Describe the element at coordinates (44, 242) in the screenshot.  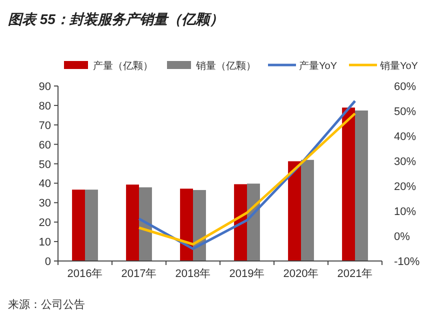
I see `y-tick-label: 10` at that location.